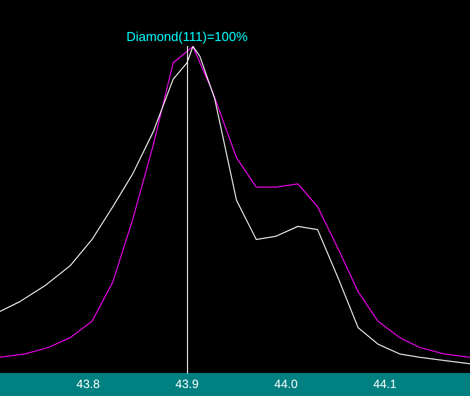 Image resolution: width=470 pixels, height=396 pixels. I want to click on x-tick-label: 43.9, so click(187, 384).